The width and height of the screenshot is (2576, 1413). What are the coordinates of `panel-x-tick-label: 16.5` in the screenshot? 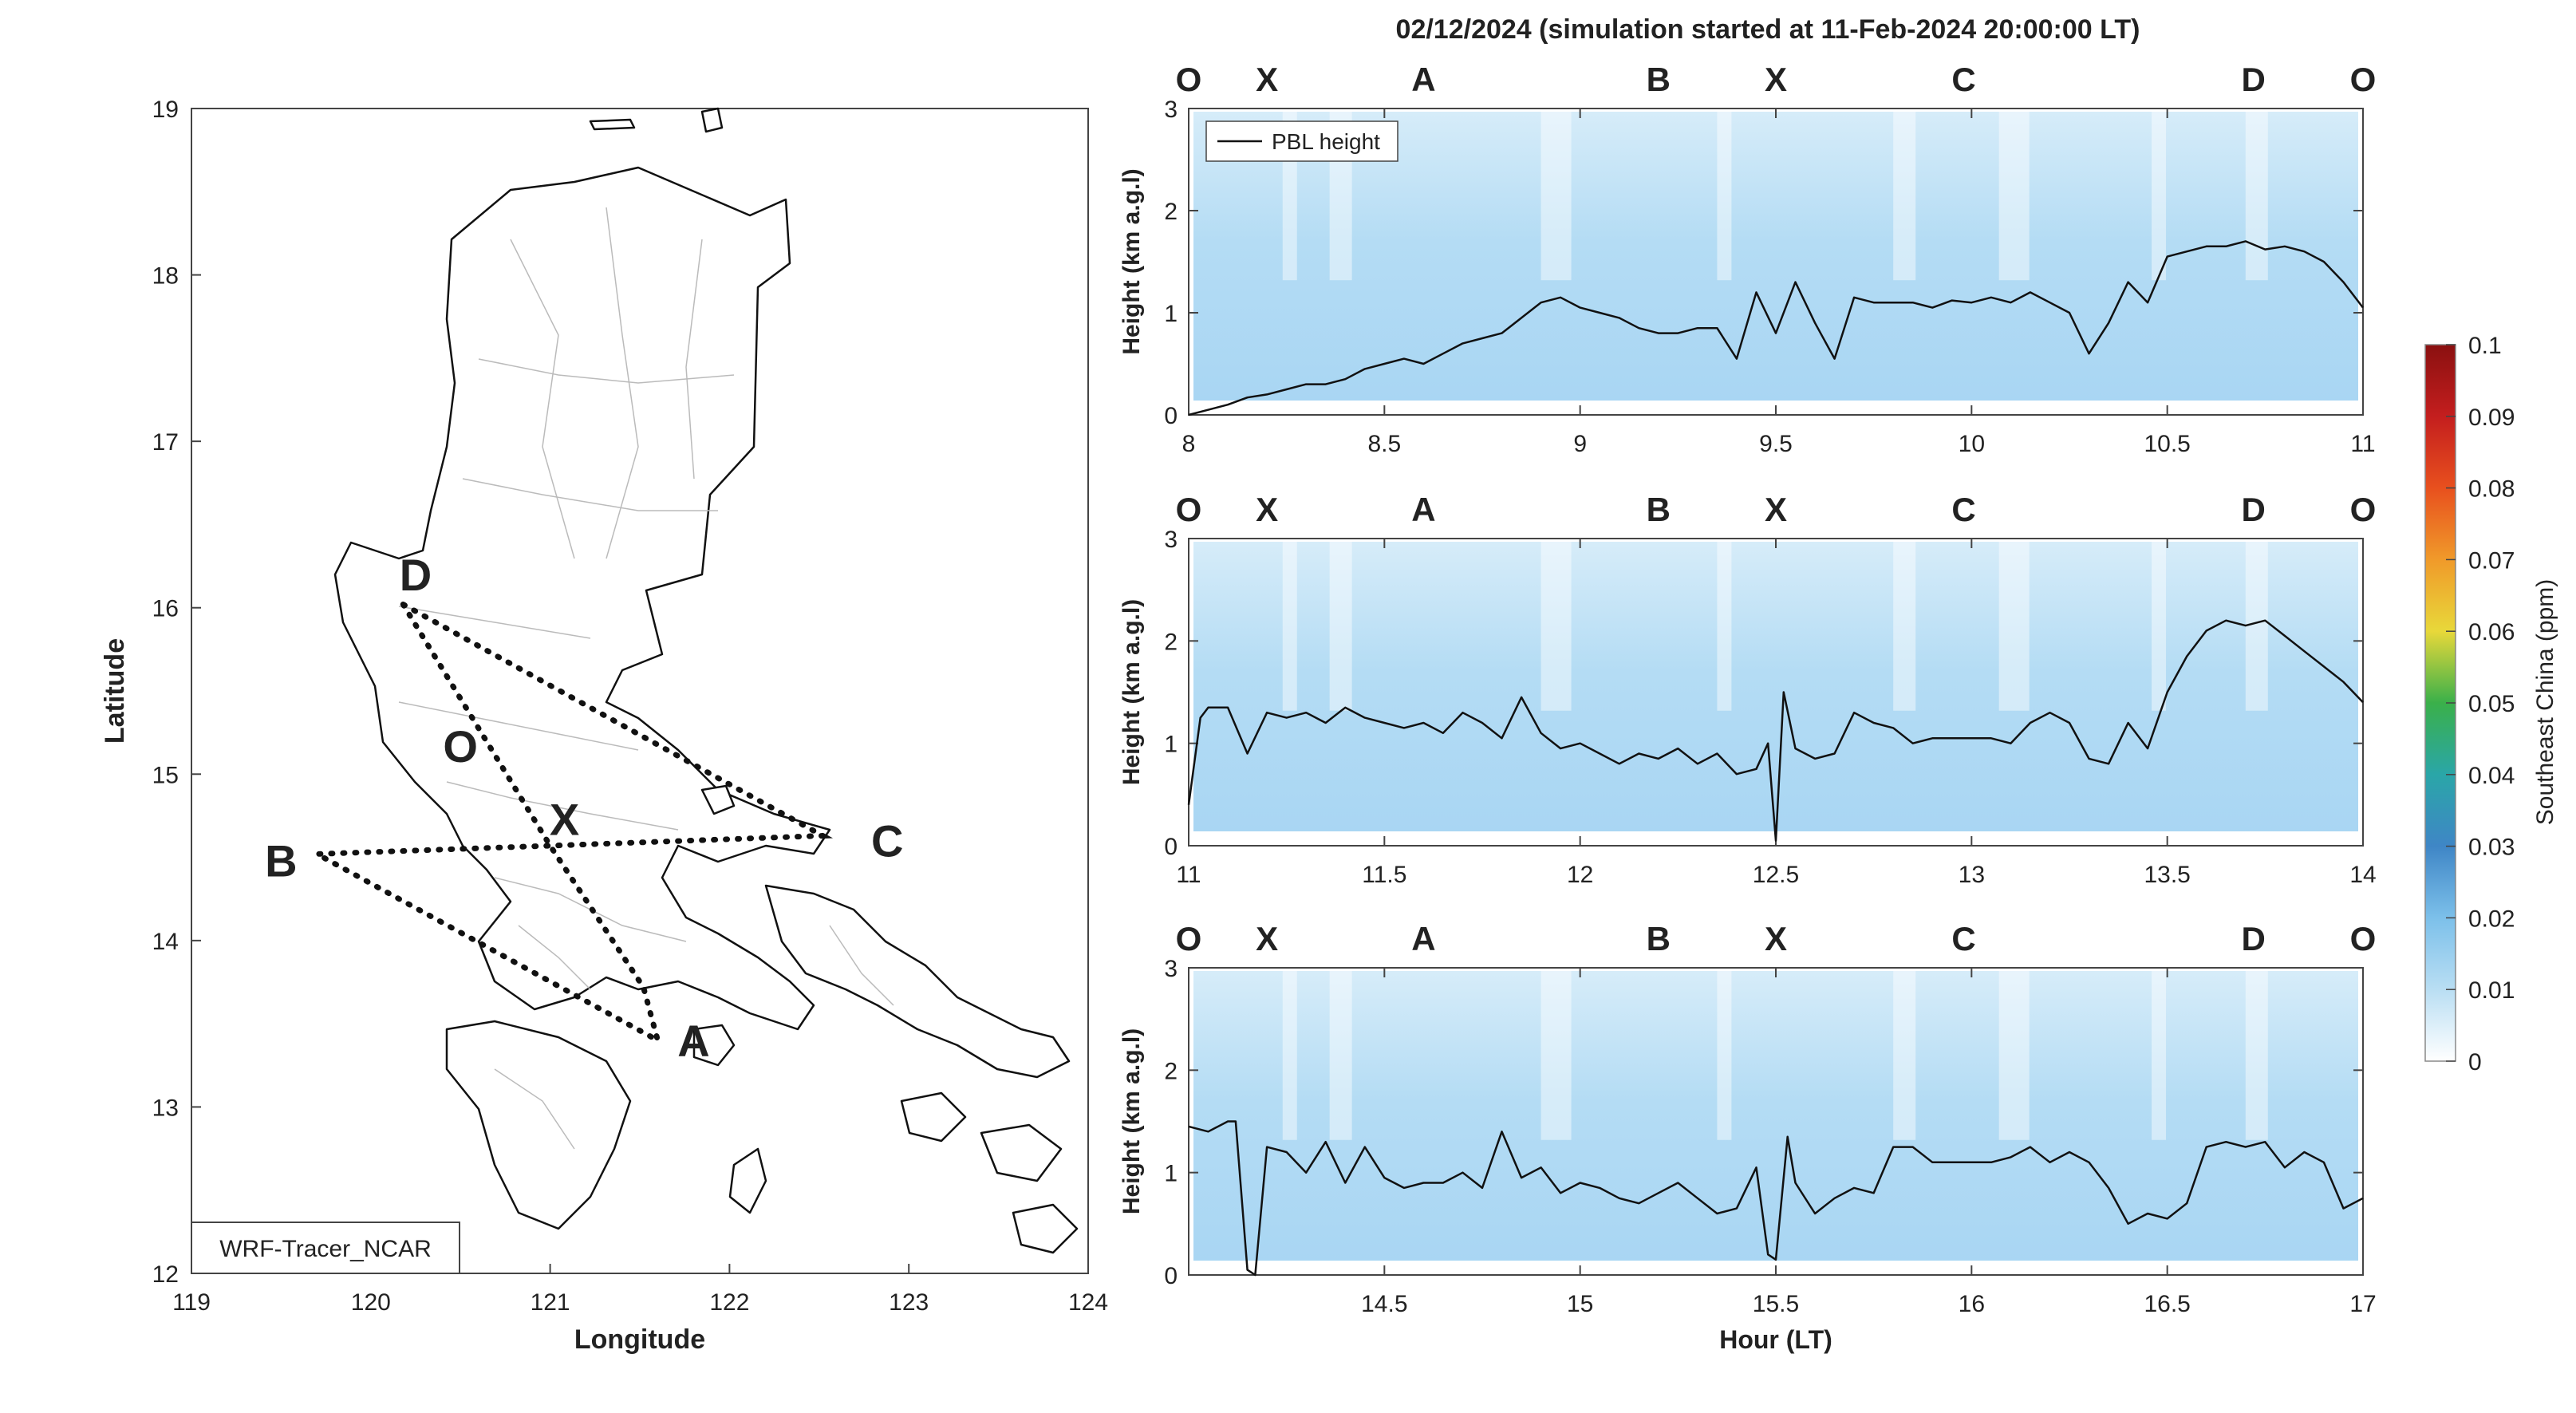 It's located at (2167, 1304).